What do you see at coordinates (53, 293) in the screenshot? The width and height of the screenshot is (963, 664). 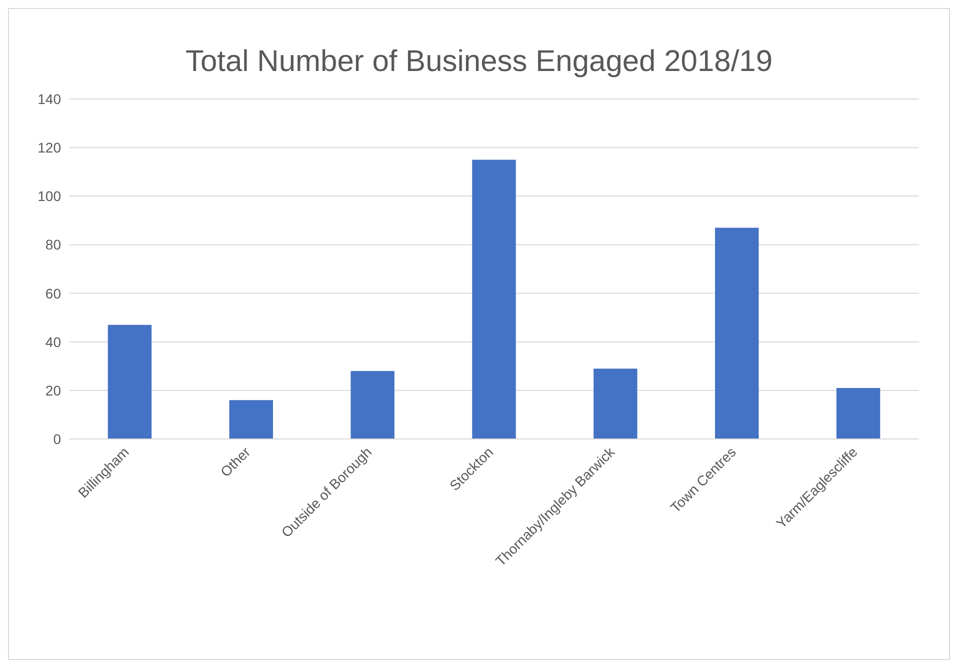 I see `y-tick-label: 60` at bounding box center [53, 293].